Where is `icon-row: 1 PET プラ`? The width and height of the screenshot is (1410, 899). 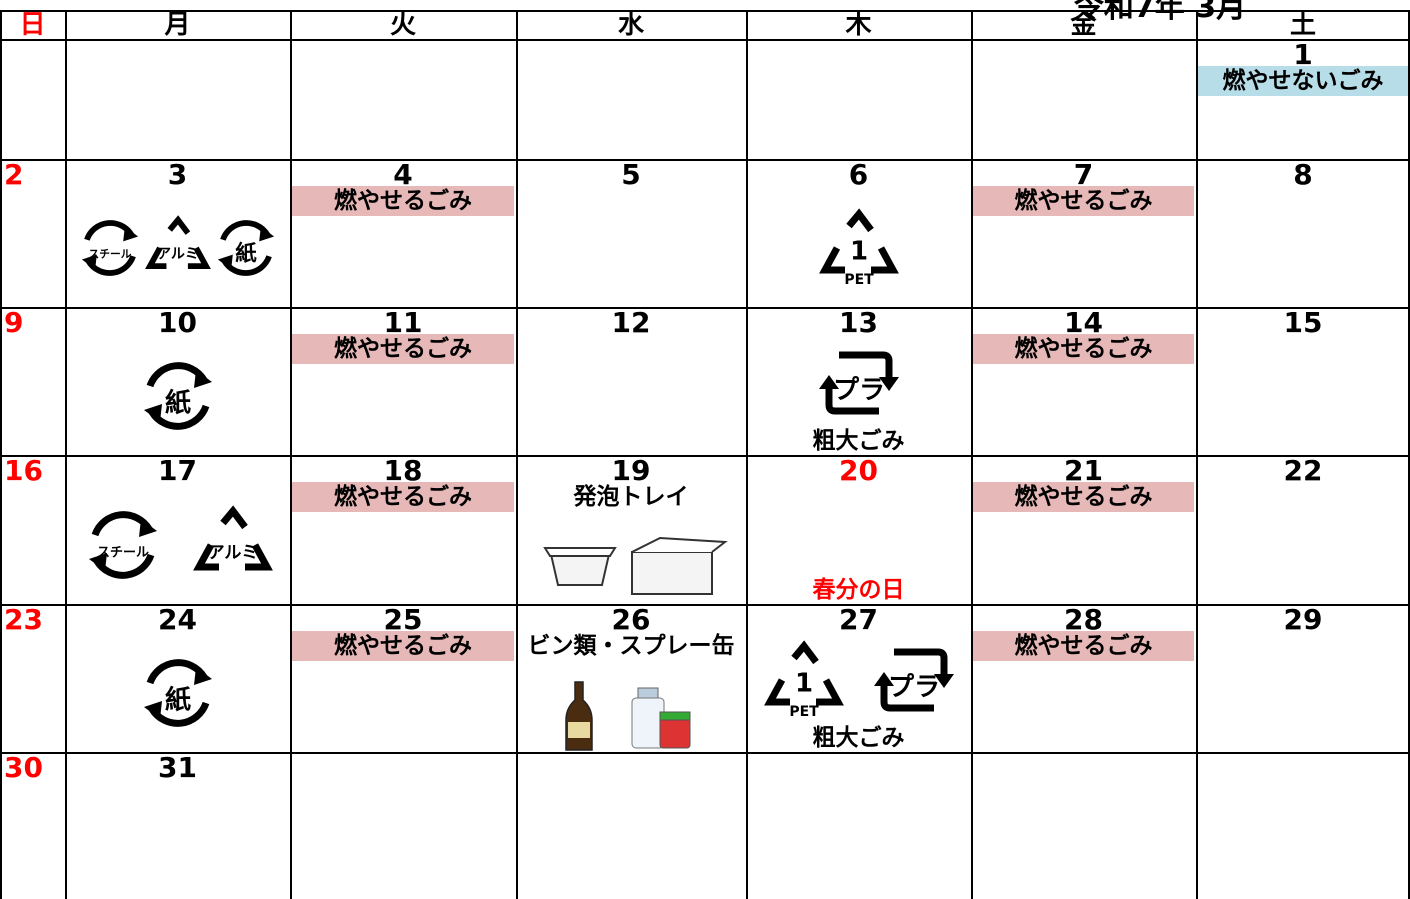
icon-row: 1 PET プラ is located at coordinates (858, 680).